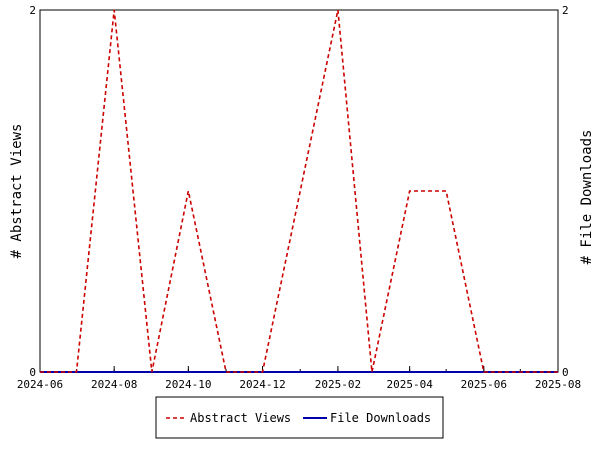 The width and height of the screenshot is (600, 450). I want to click on legend-label-file-downloads: File Downloads, so click(380, 418).